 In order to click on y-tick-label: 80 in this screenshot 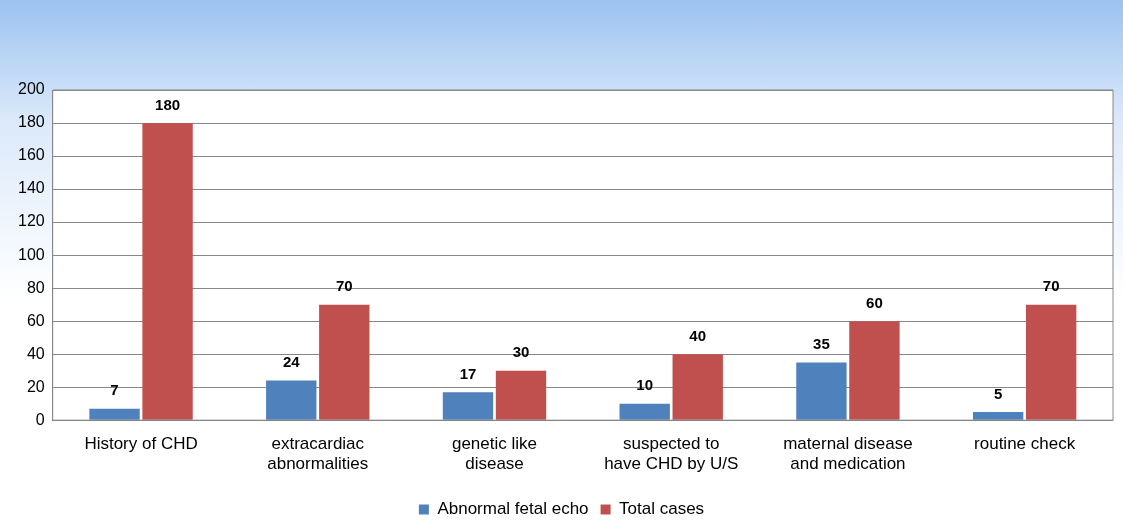, I will do `click(35, 287)`.